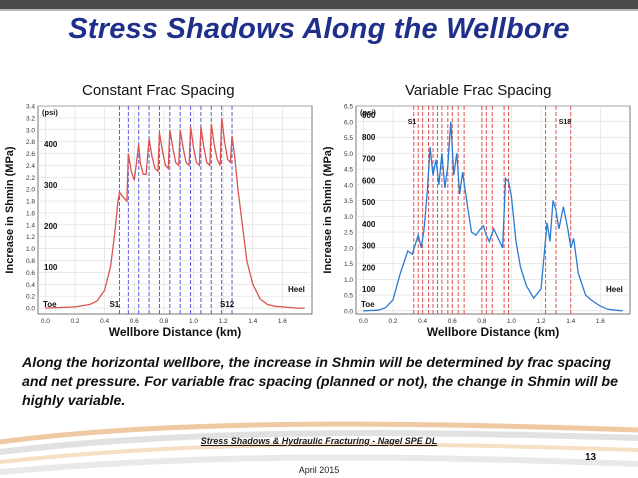 This screenshot has height=478, width=638. Describe the element at coordinates (348, 201) in the screenshot. I see `y-tick-label: 3.5` at that location.